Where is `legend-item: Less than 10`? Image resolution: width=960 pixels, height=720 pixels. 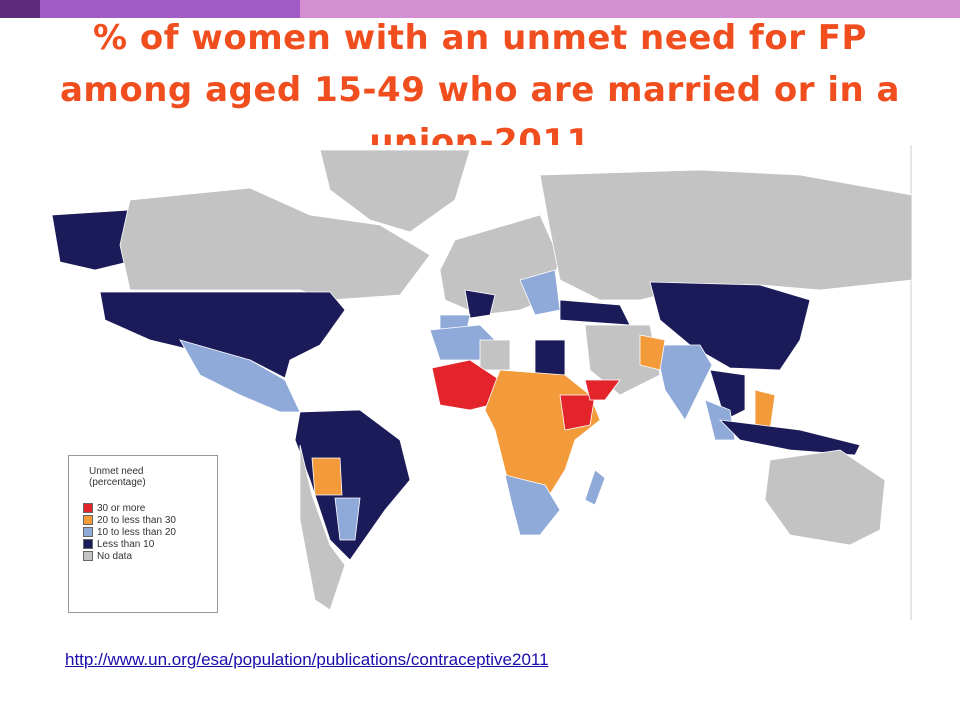
legend-item: Less than 10 is located at coordinates (150, 544).